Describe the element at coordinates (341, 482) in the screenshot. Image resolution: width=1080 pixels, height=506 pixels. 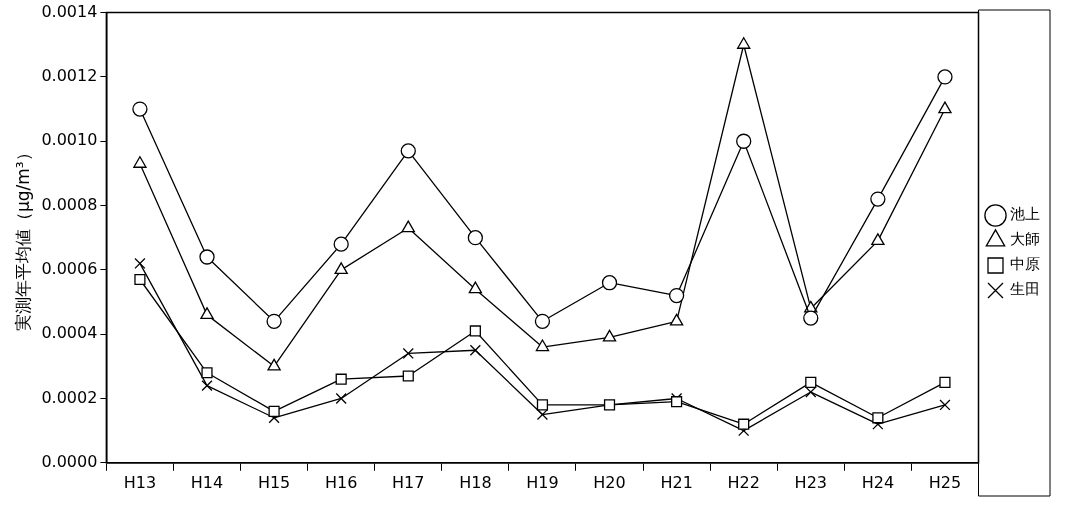
I see `x-tick-label: H16` at that location.